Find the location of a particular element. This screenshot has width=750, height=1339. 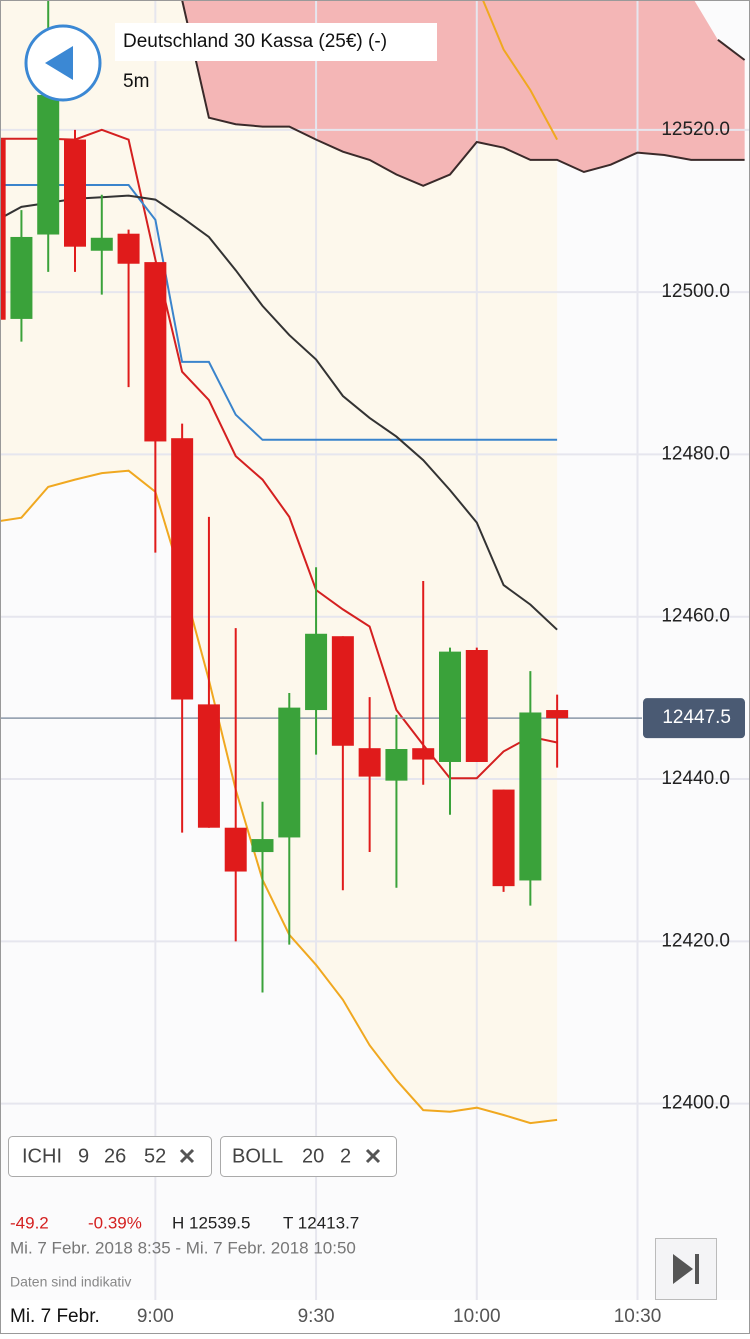

y-tick-label: 12460.0 is located at coordinates (695, 616).